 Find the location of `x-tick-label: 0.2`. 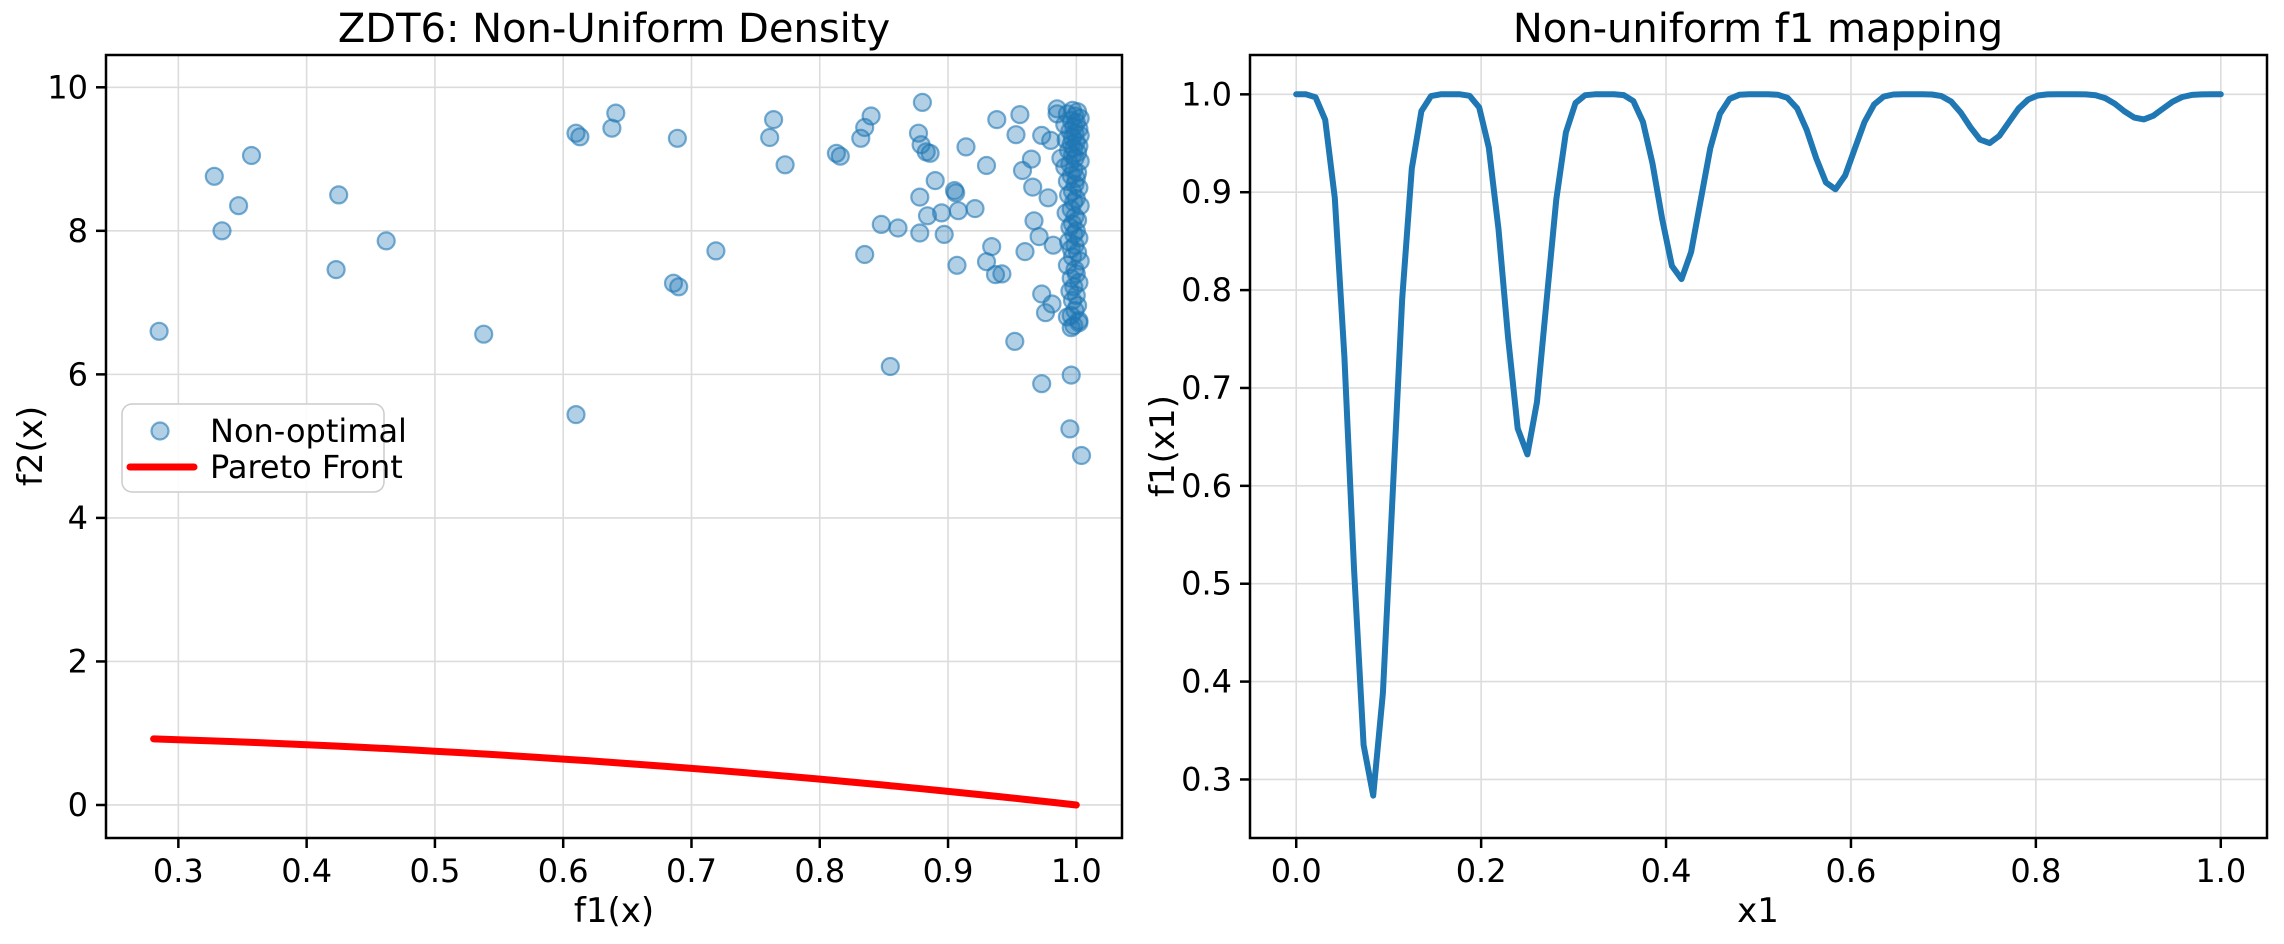

x-tick-label: 0.2 is located at coordinates (1481, 871).